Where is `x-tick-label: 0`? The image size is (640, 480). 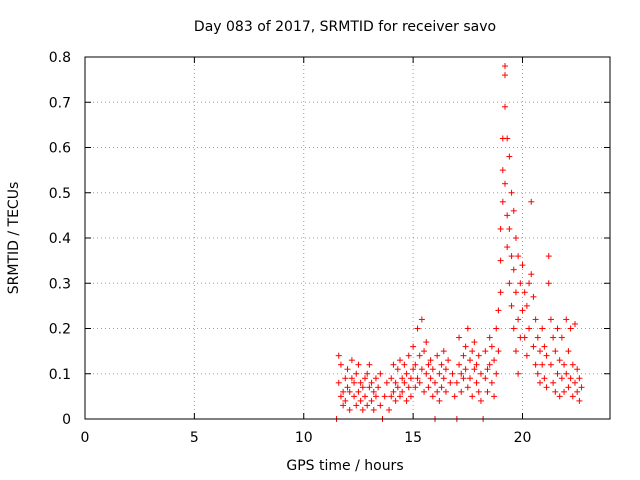
x-tick-label: 0 is located at coordinates (85, 438).